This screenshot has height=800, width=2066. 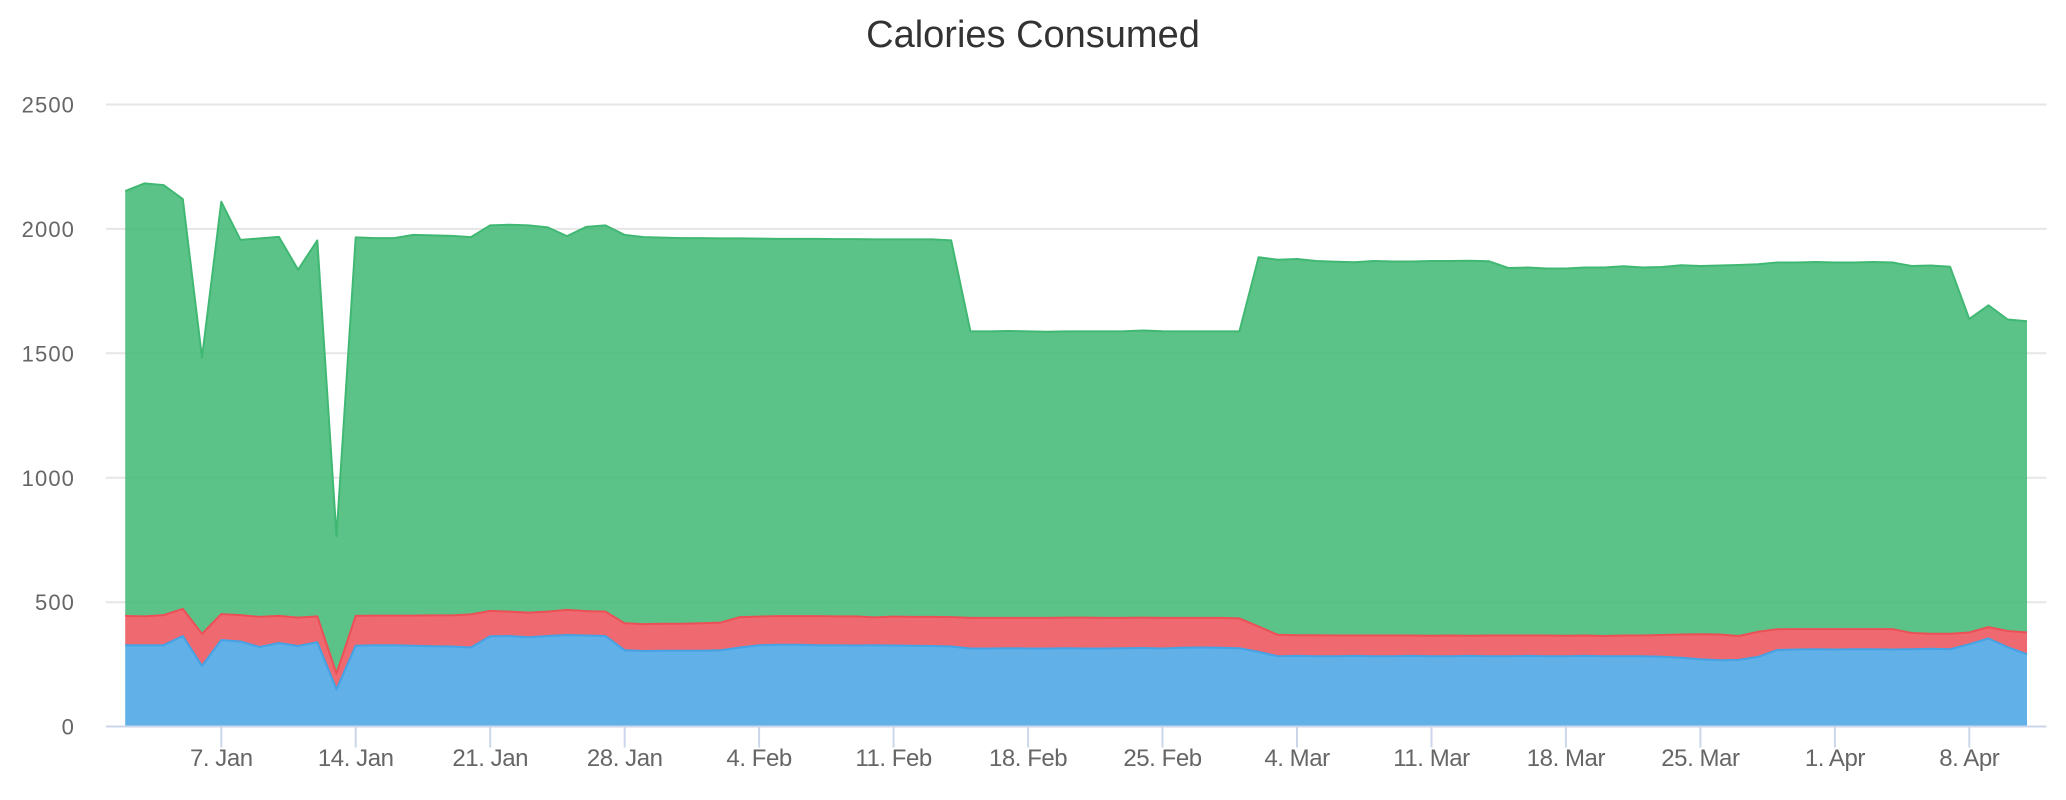 I want to click on svg-text: 1500, so click(x=48, y=353).